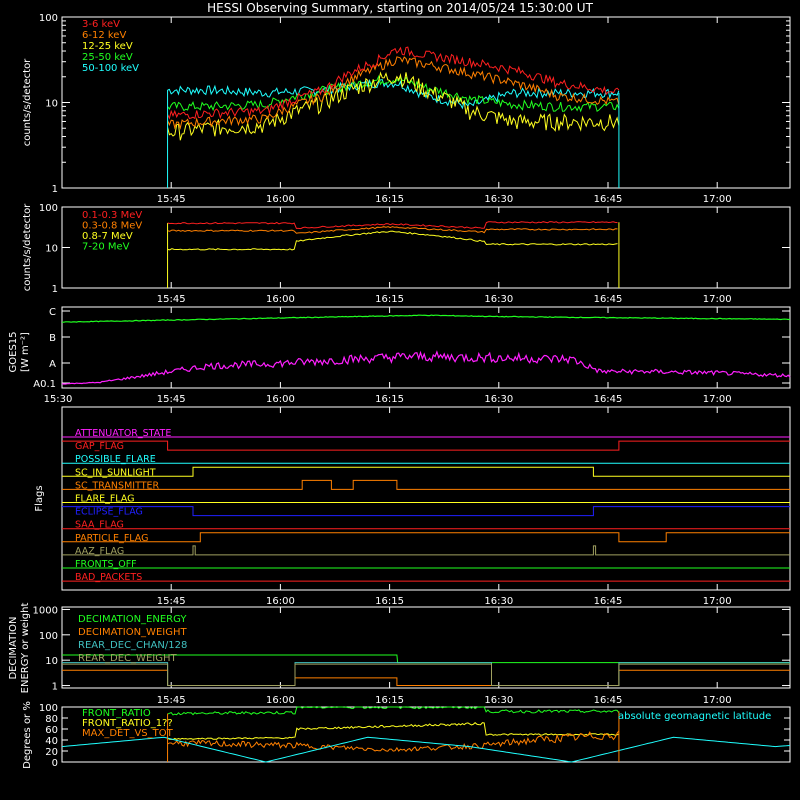  What do you see at coordinates (117, 485) in the screenshot?
I see `flag-label: SC_TRANSMITTER` at bounding box center [117, 485].